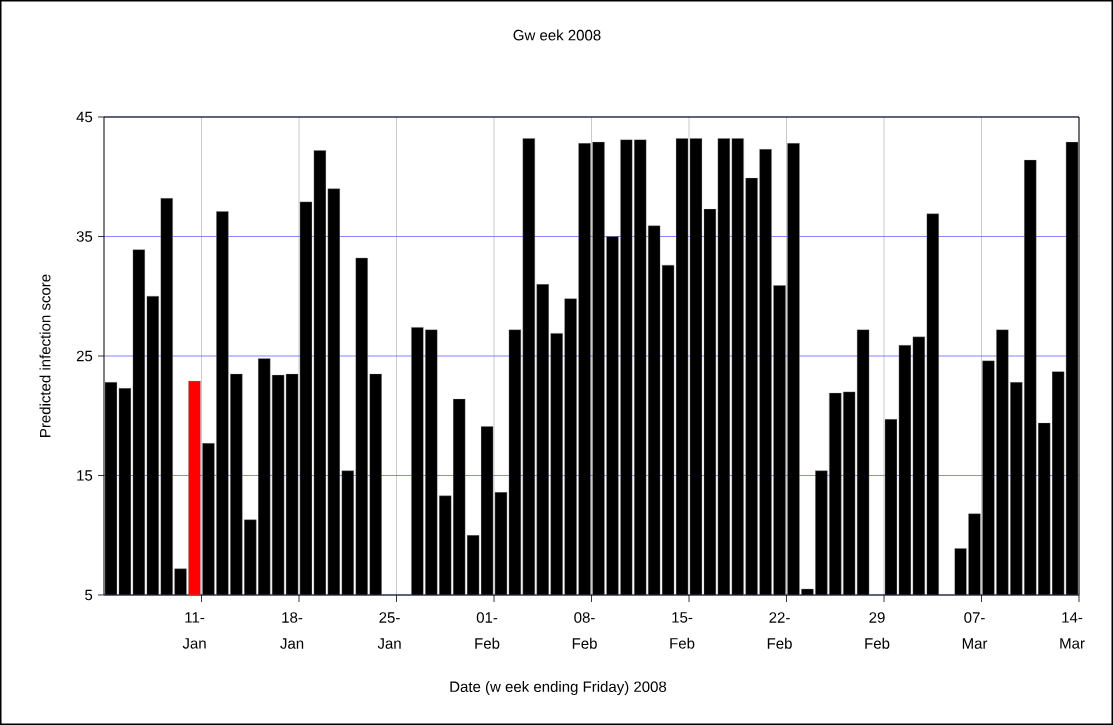  Describe the element at coordinates (84, 356) in the screenshot. I see `y-tick-label: 25` at that location.